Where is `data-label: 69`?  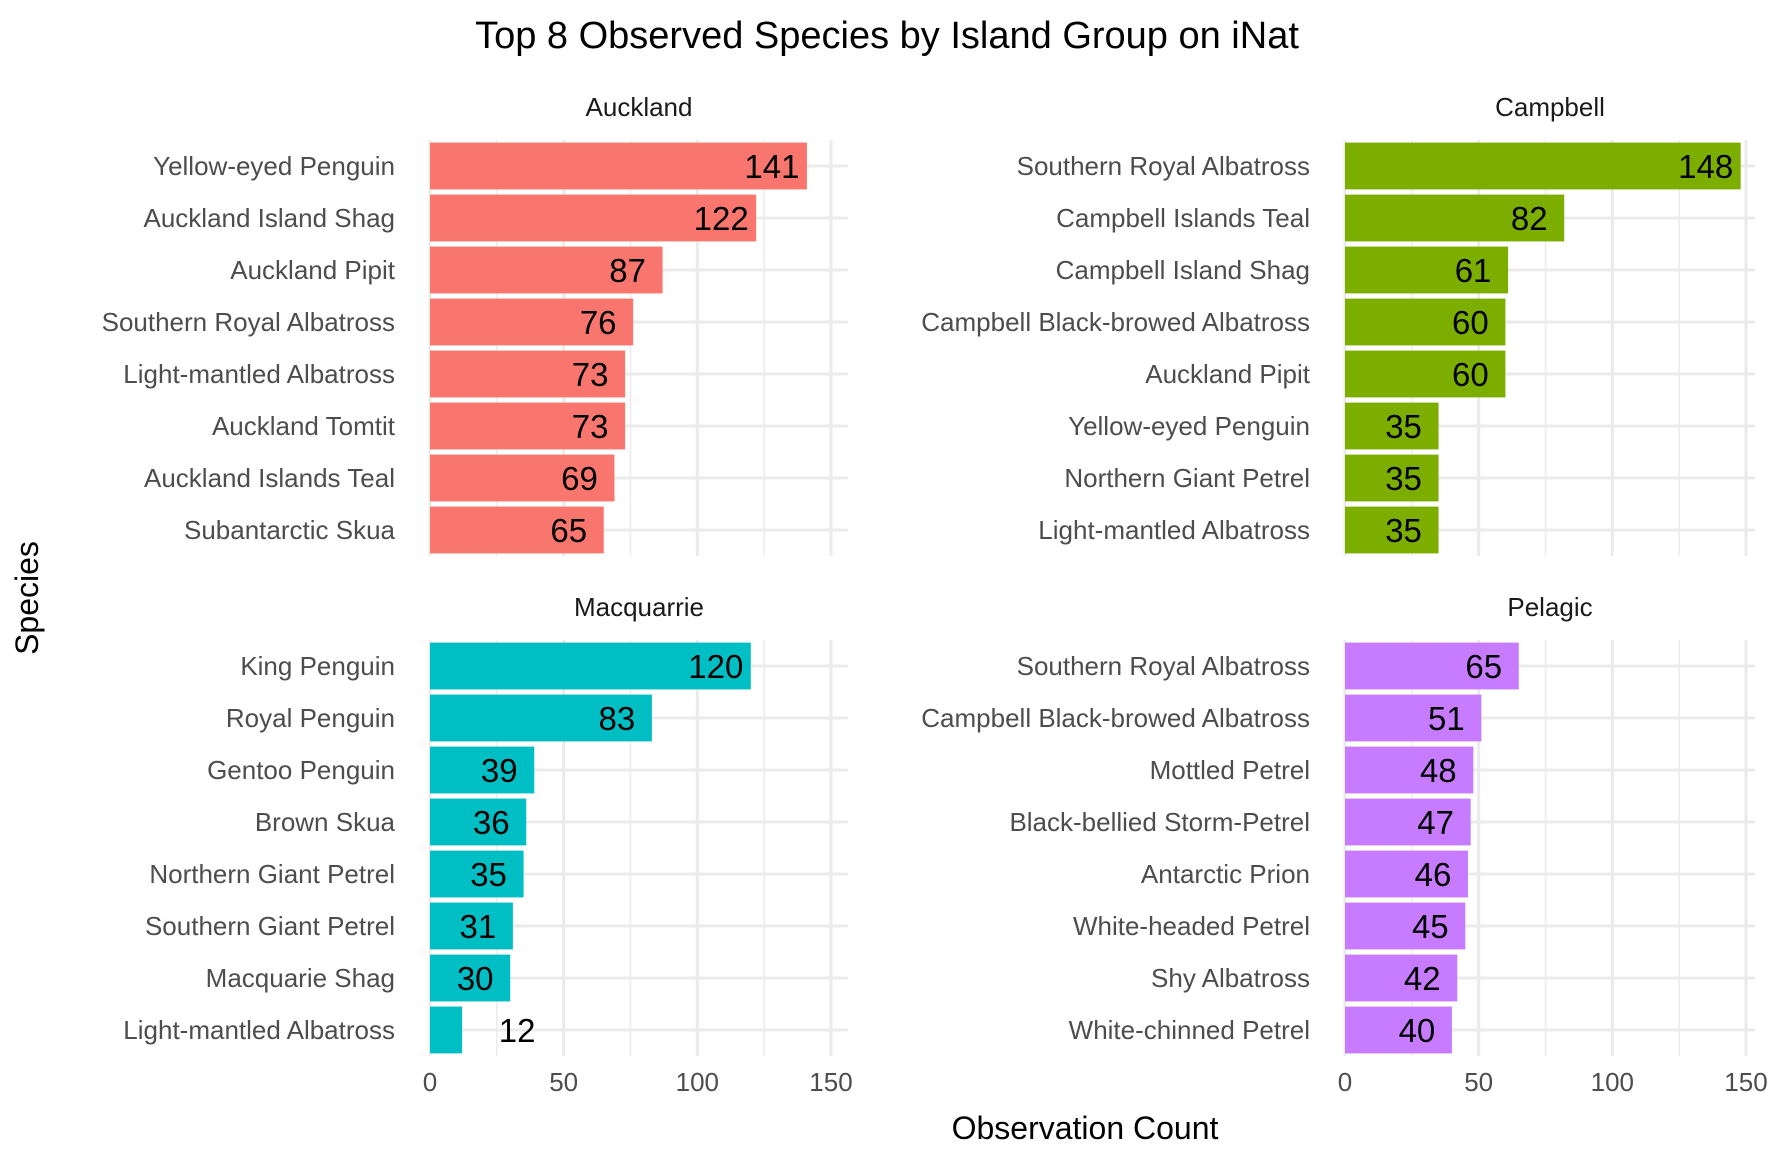
data-label: 69 is located at coordinates (579, 478).